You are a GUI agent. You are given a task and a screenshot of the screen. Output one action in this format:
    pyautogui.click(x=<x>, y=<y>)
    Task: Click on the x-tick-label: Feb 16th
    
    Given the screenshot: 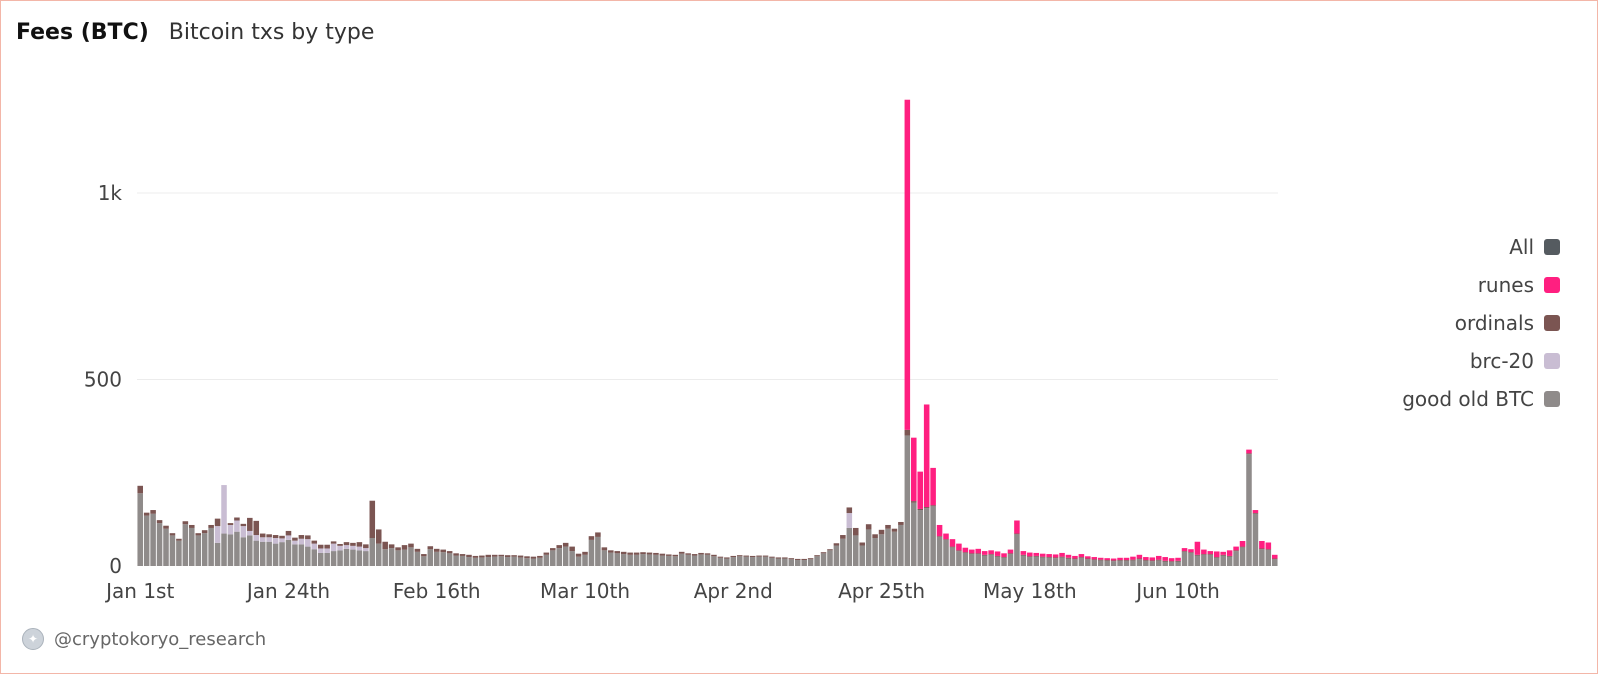 What is the action you would take?
    pyautogui.click(x=437, y=591)
    